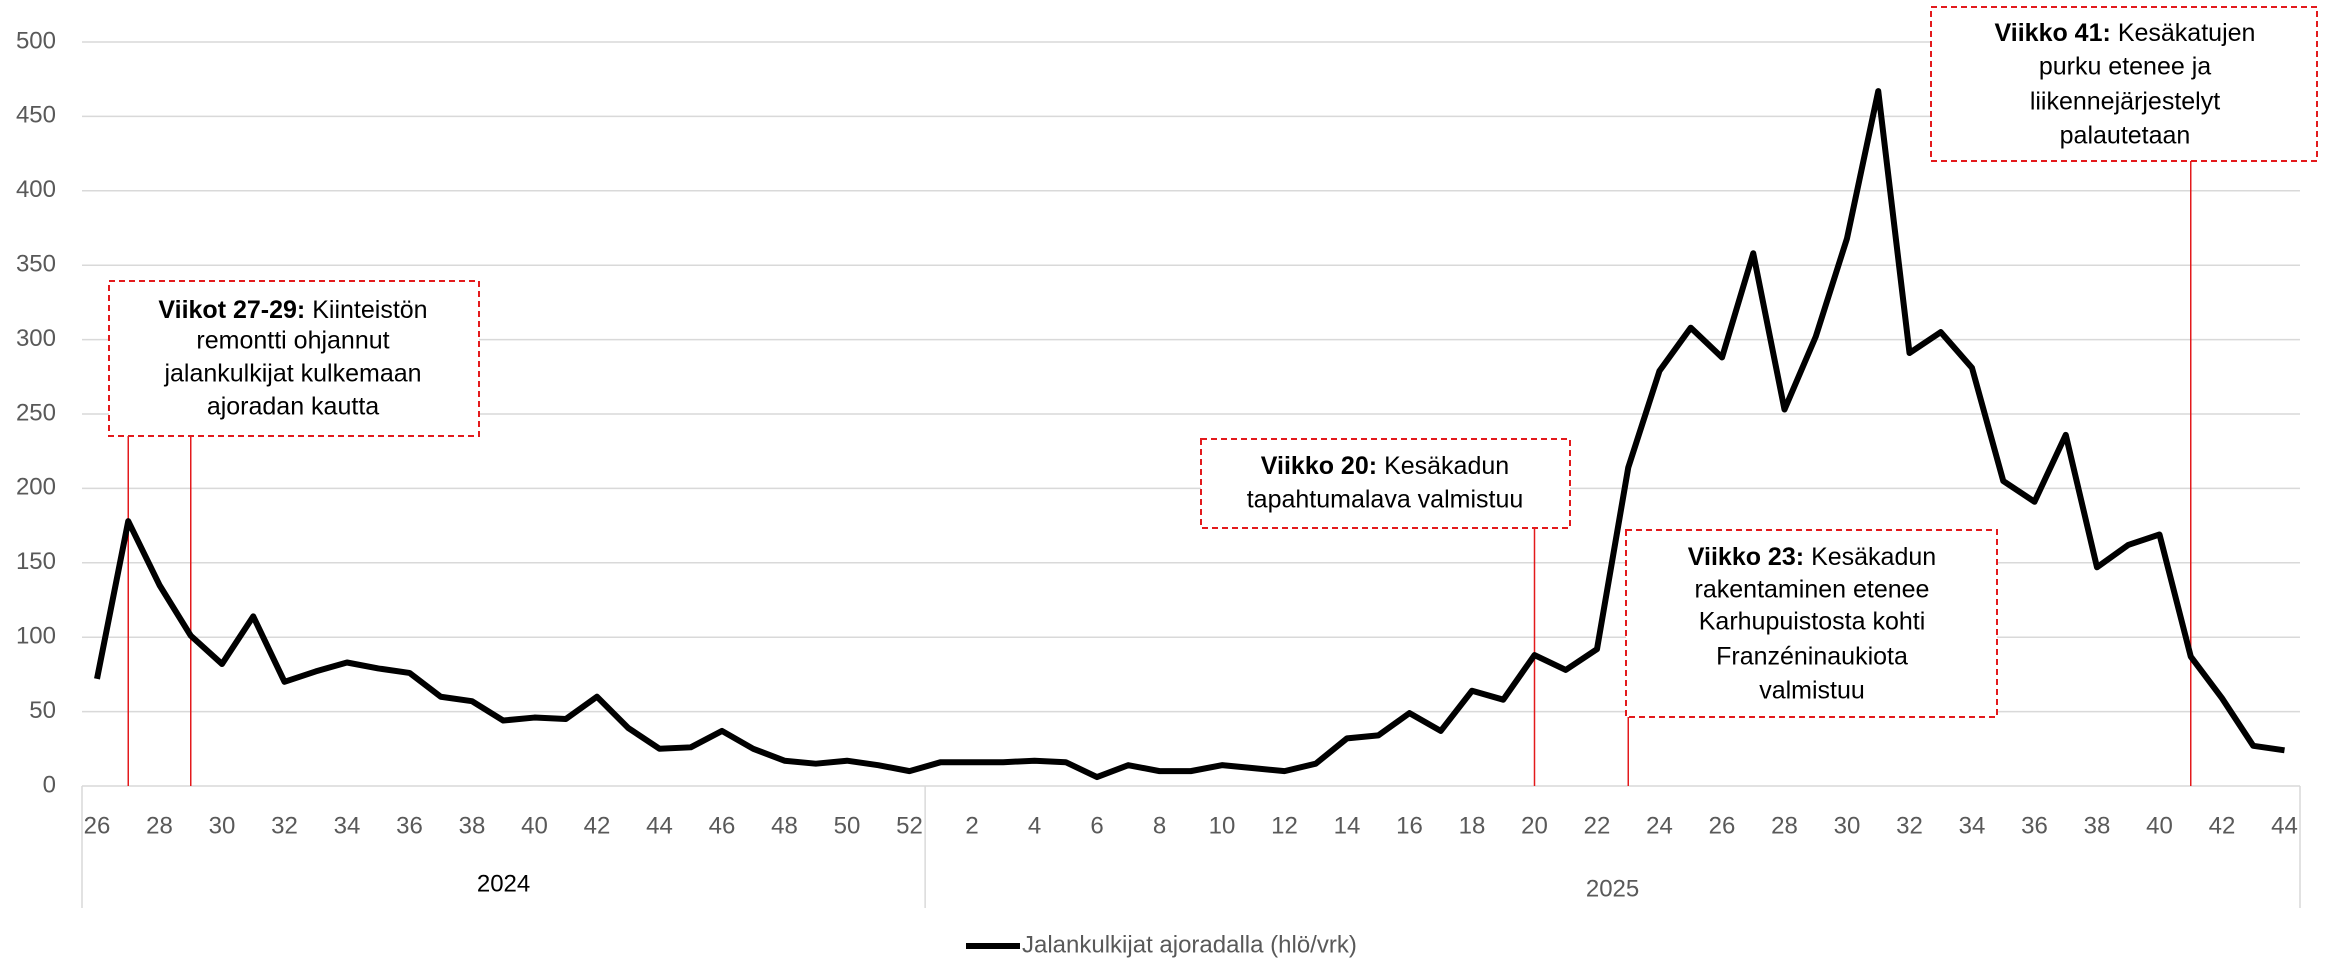 The image size is (2333, 961). What do you see at coordinates (971, 825) in the screenshot?
I see `x-tick-label: 2` at bounding box center [971, 825].